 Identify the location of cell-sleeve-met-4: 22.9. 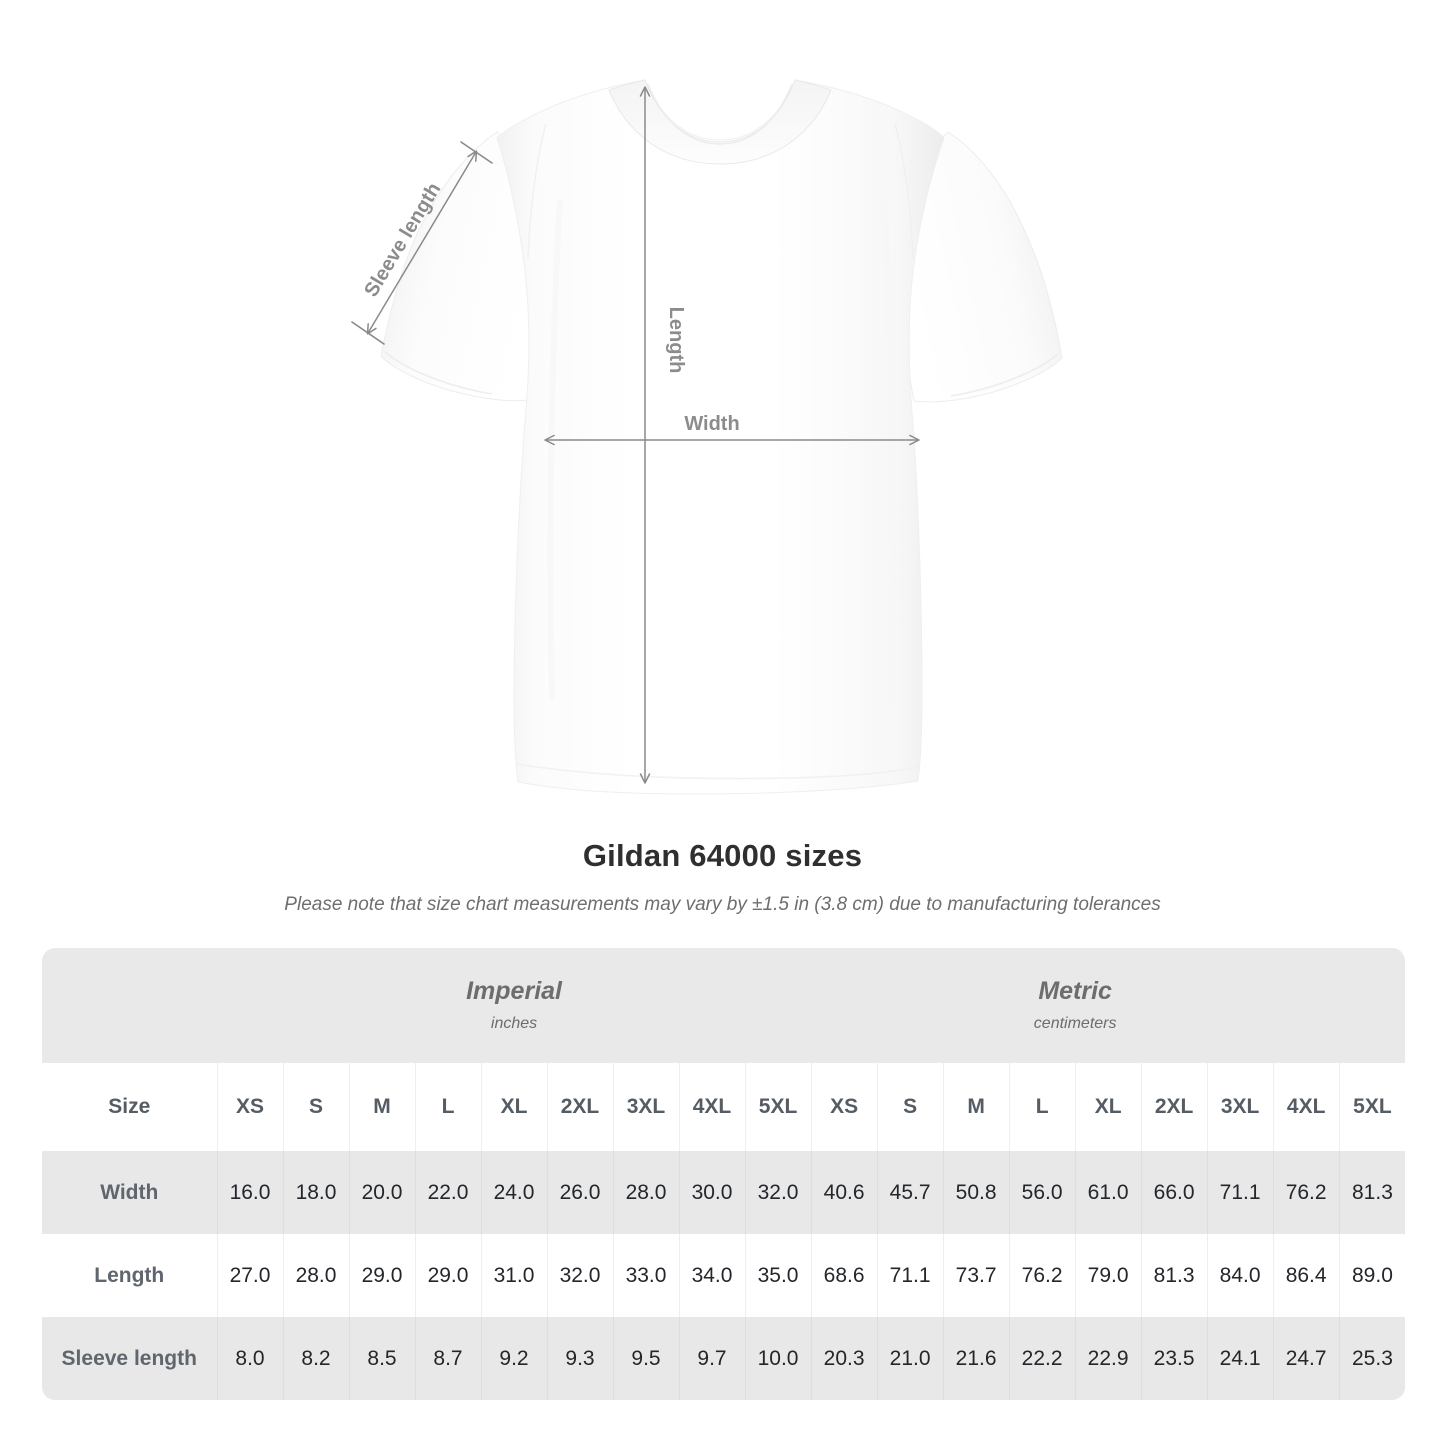
(1108, 1358).